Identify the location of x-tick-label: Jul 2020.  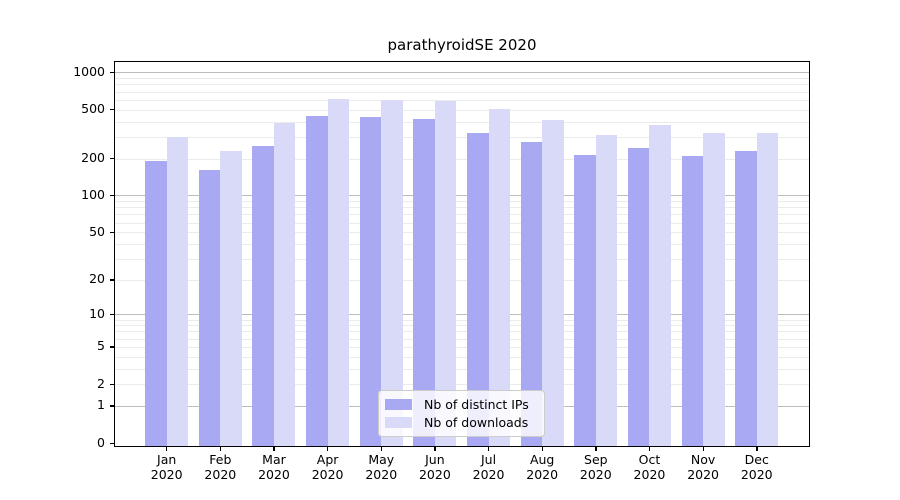
(488, 467).